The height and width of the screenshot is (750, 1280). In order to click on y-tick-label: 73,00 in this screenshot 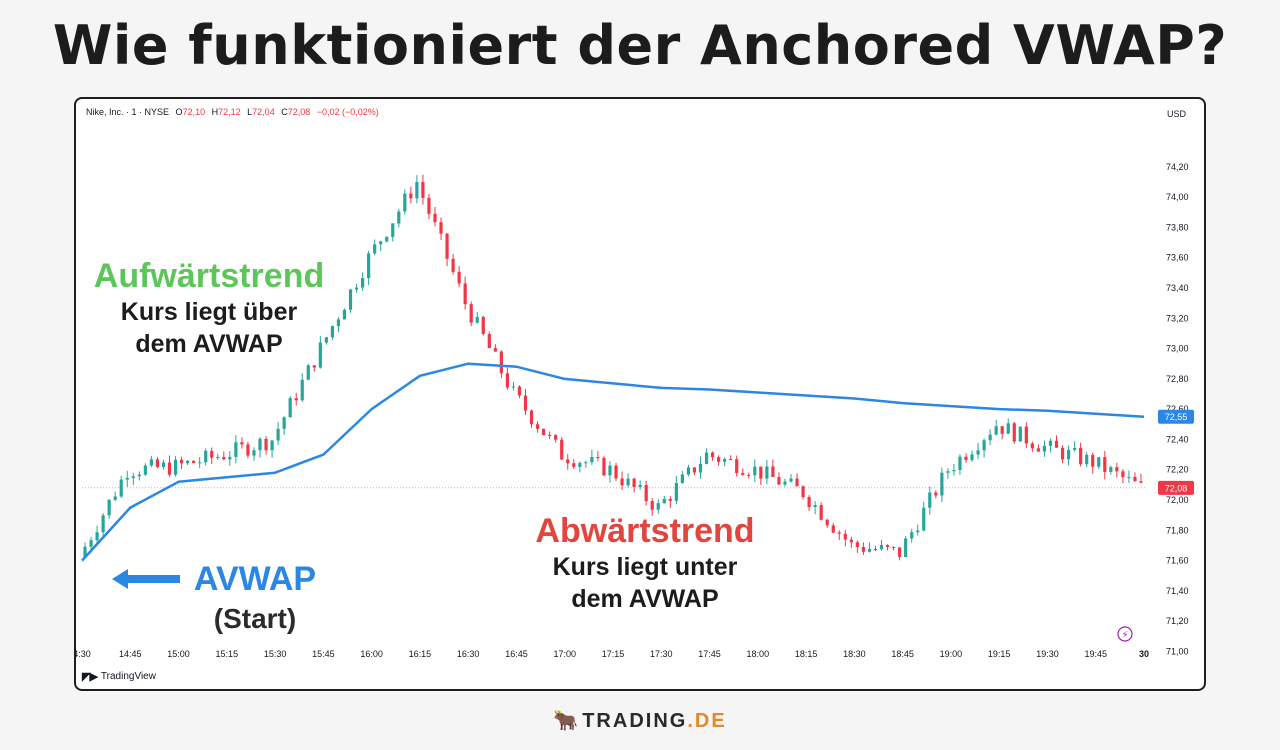, I will do `click(1177, 349)`.